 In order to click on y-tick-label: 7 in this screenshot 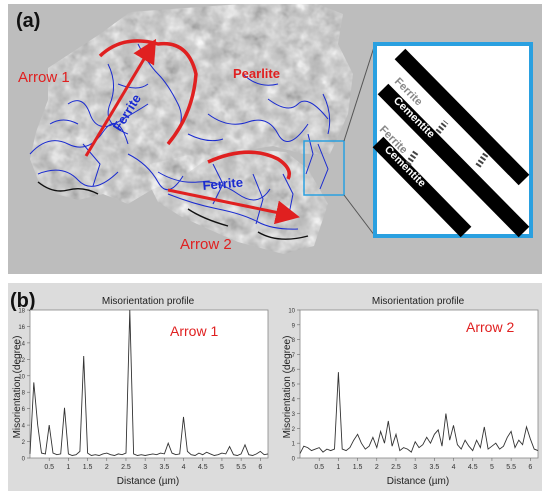, I will do `click(294, 356)`.